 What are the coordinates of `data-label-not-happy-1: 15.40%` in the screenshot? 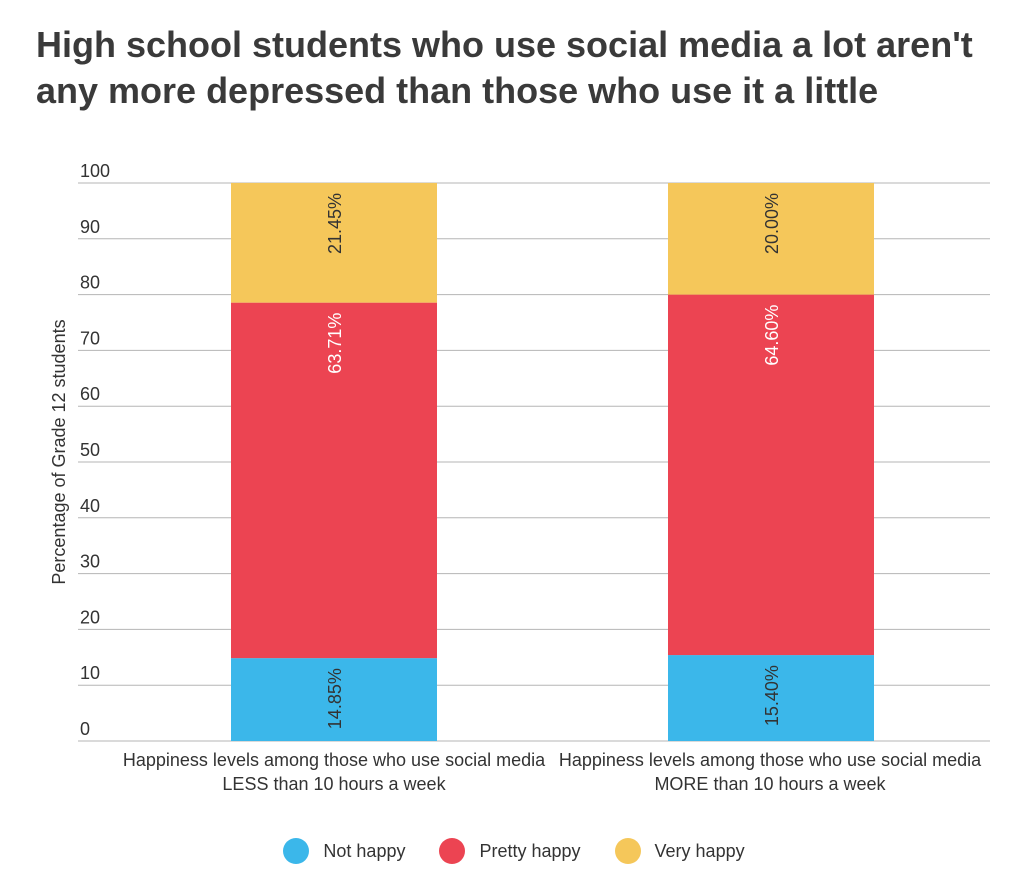 It's located at (772, 695).